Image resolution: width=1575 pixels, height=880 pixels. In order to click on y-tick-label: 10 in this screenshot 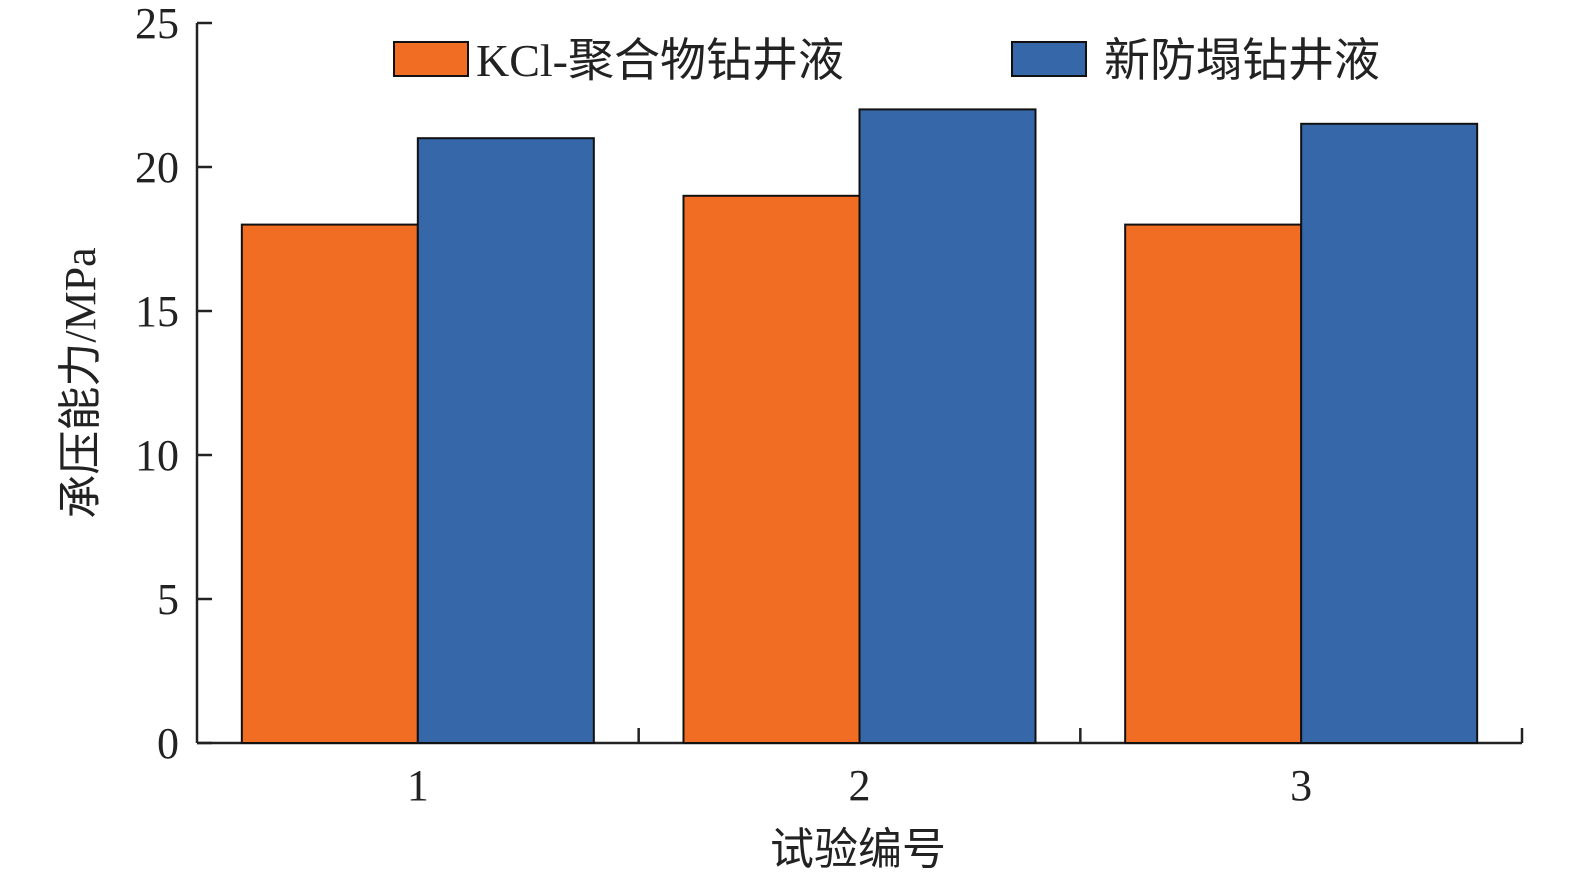, I will do `click(157, 455)`.